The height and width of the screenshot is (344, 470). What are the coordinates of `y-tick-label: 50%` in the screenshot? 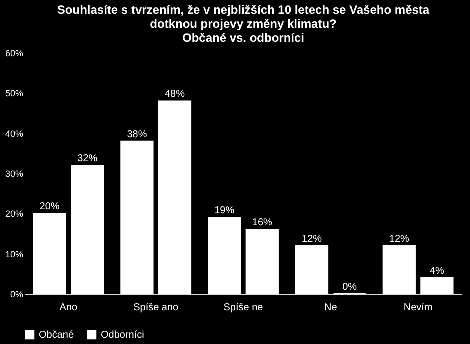 It's located at (14, 93).